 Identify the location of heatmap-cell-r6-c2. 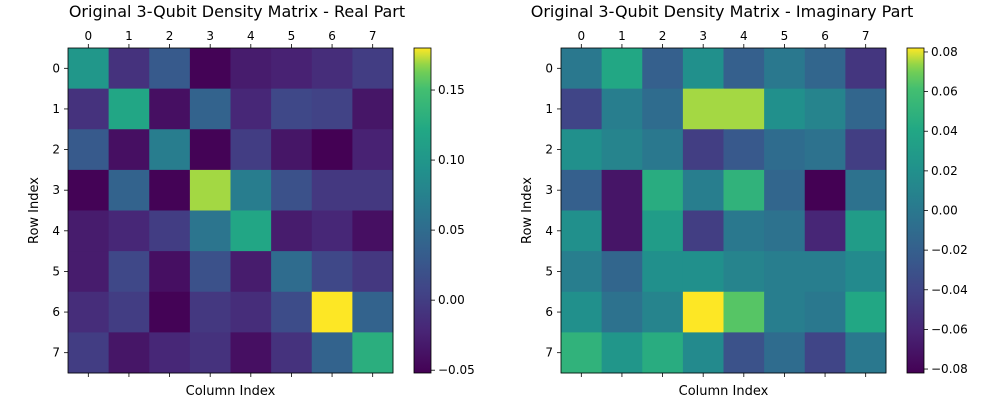
(663, 312).